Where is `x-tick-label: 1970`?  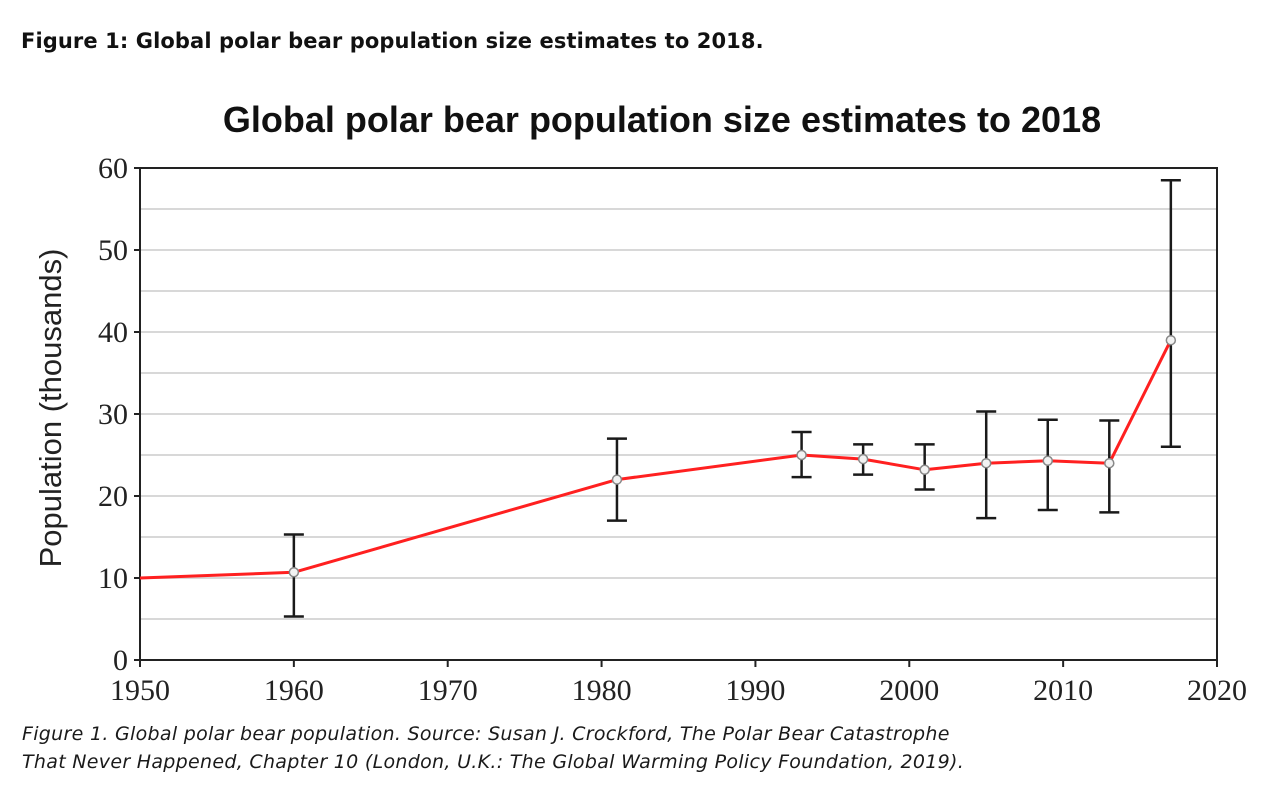
x-tick-label: 1970 is located at coordinates (448, 690).